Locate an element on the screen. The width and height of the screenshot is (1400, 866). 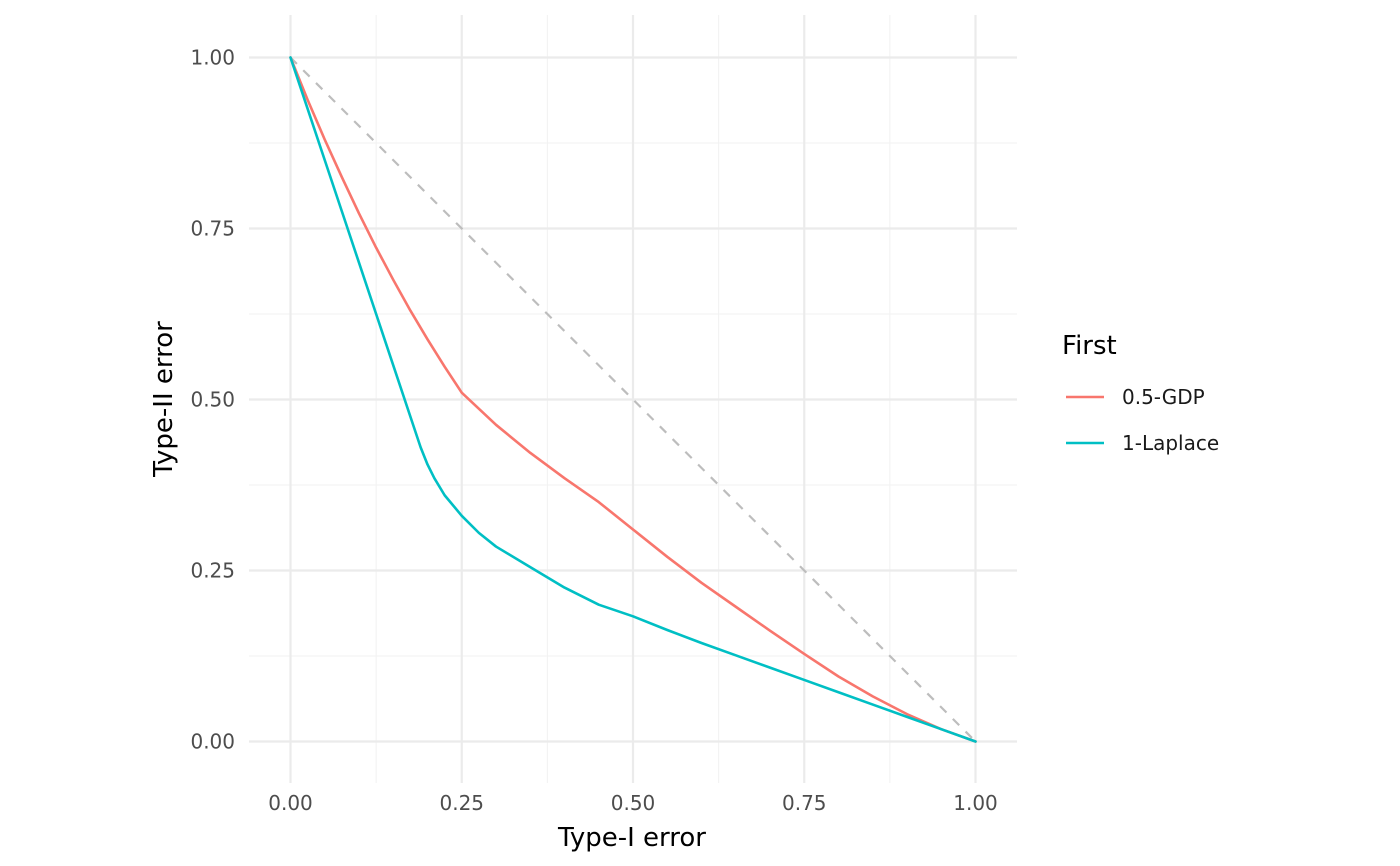
legend: First 0.5-GDP 1-Laplace is located at coordinates (1140, 393).